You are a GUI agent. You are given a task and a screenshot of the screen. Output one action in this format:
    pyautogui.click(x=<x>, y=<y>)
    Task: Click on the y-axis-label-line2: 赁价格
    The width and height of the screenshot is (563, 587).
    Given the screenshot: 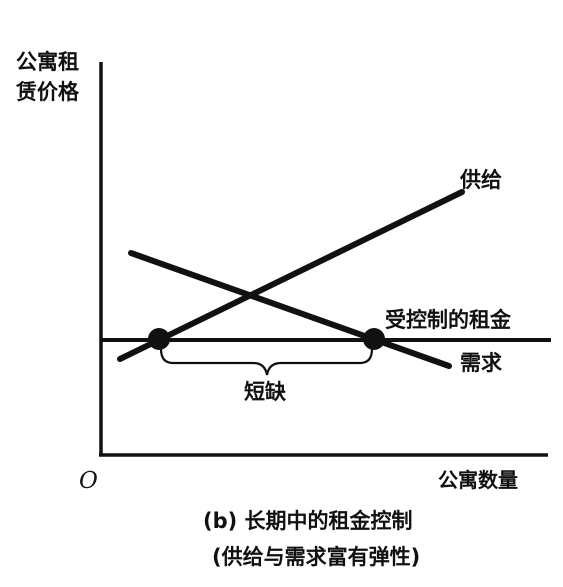 What is the action you would take?
    pyautogui.click(x=47, y=92)
    